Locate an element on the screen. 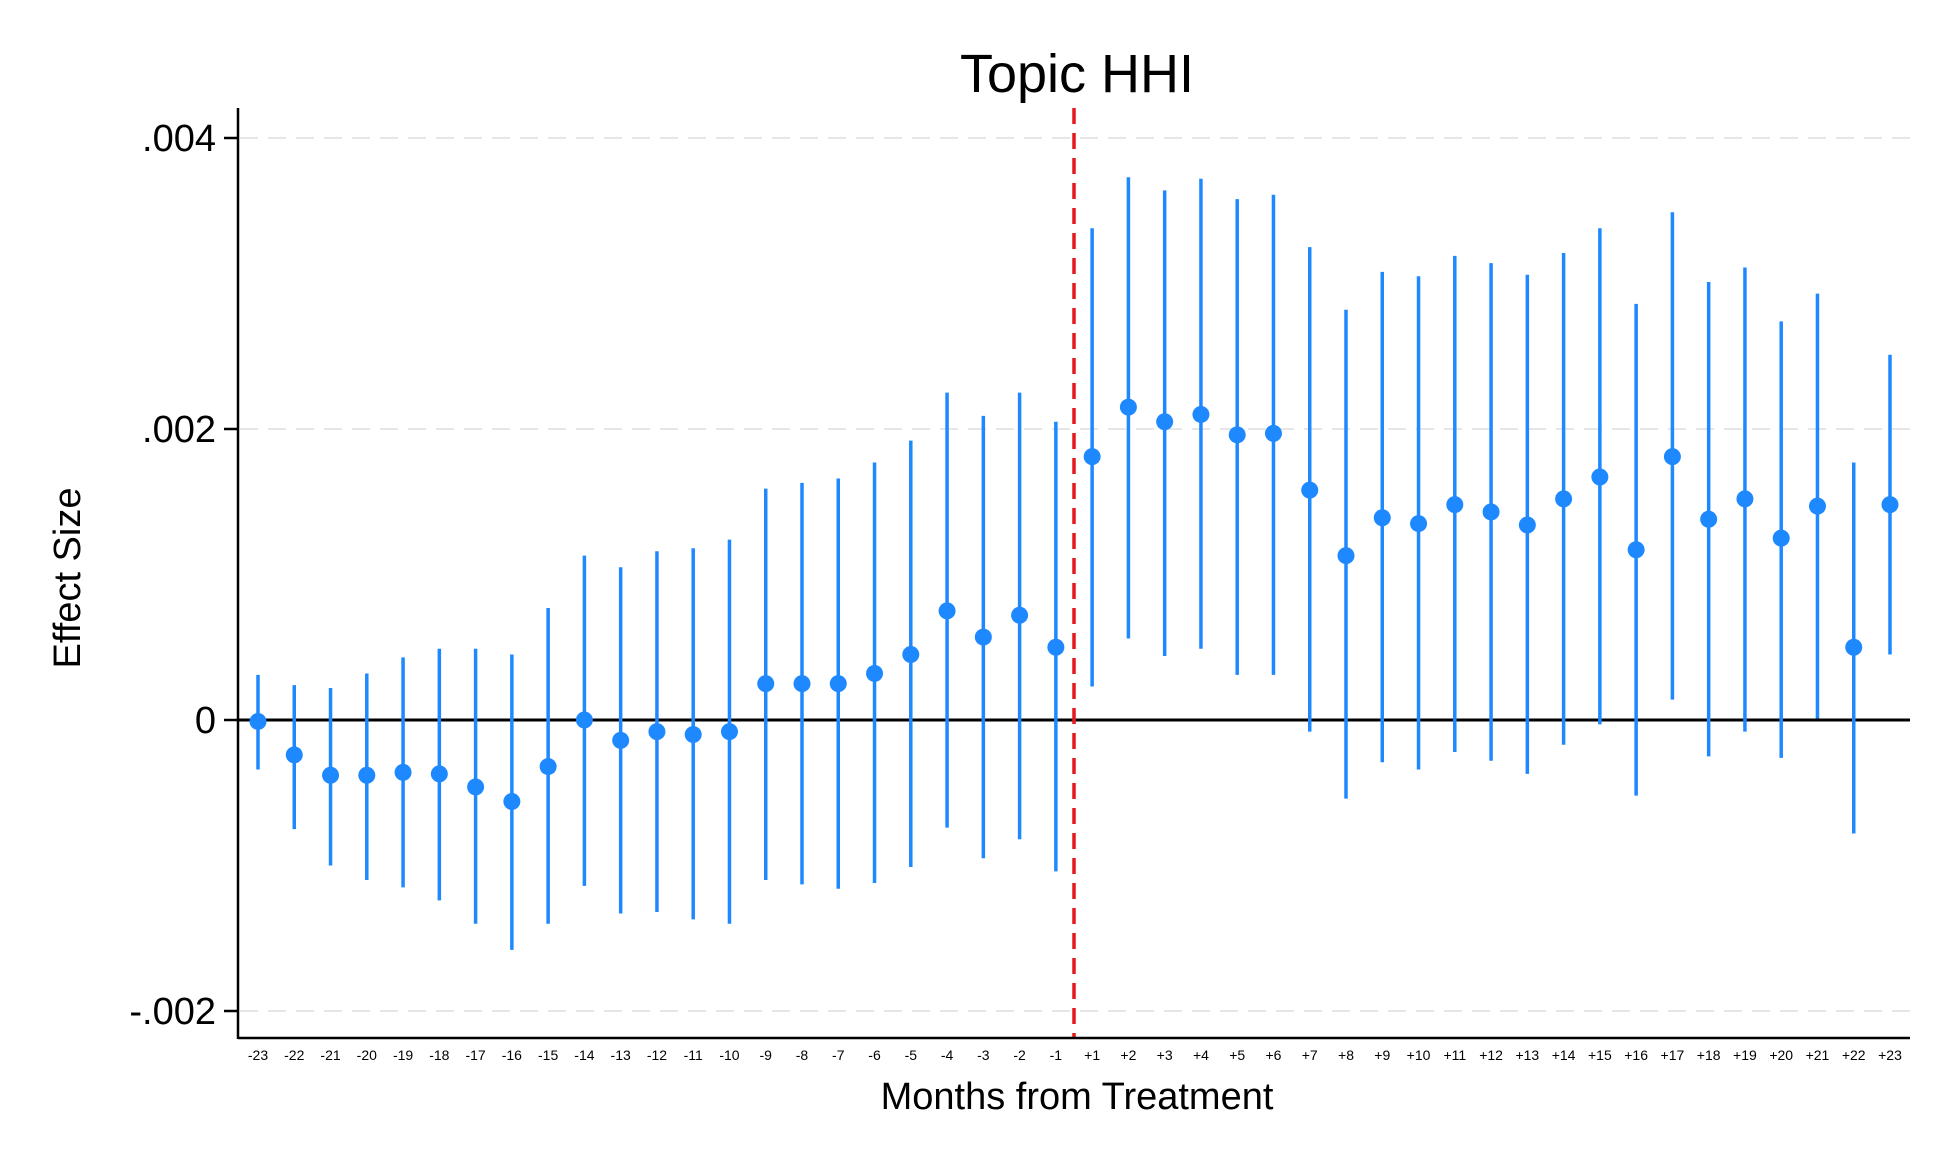  x-tick-label: -10 is located at coordinates (729, 1055).